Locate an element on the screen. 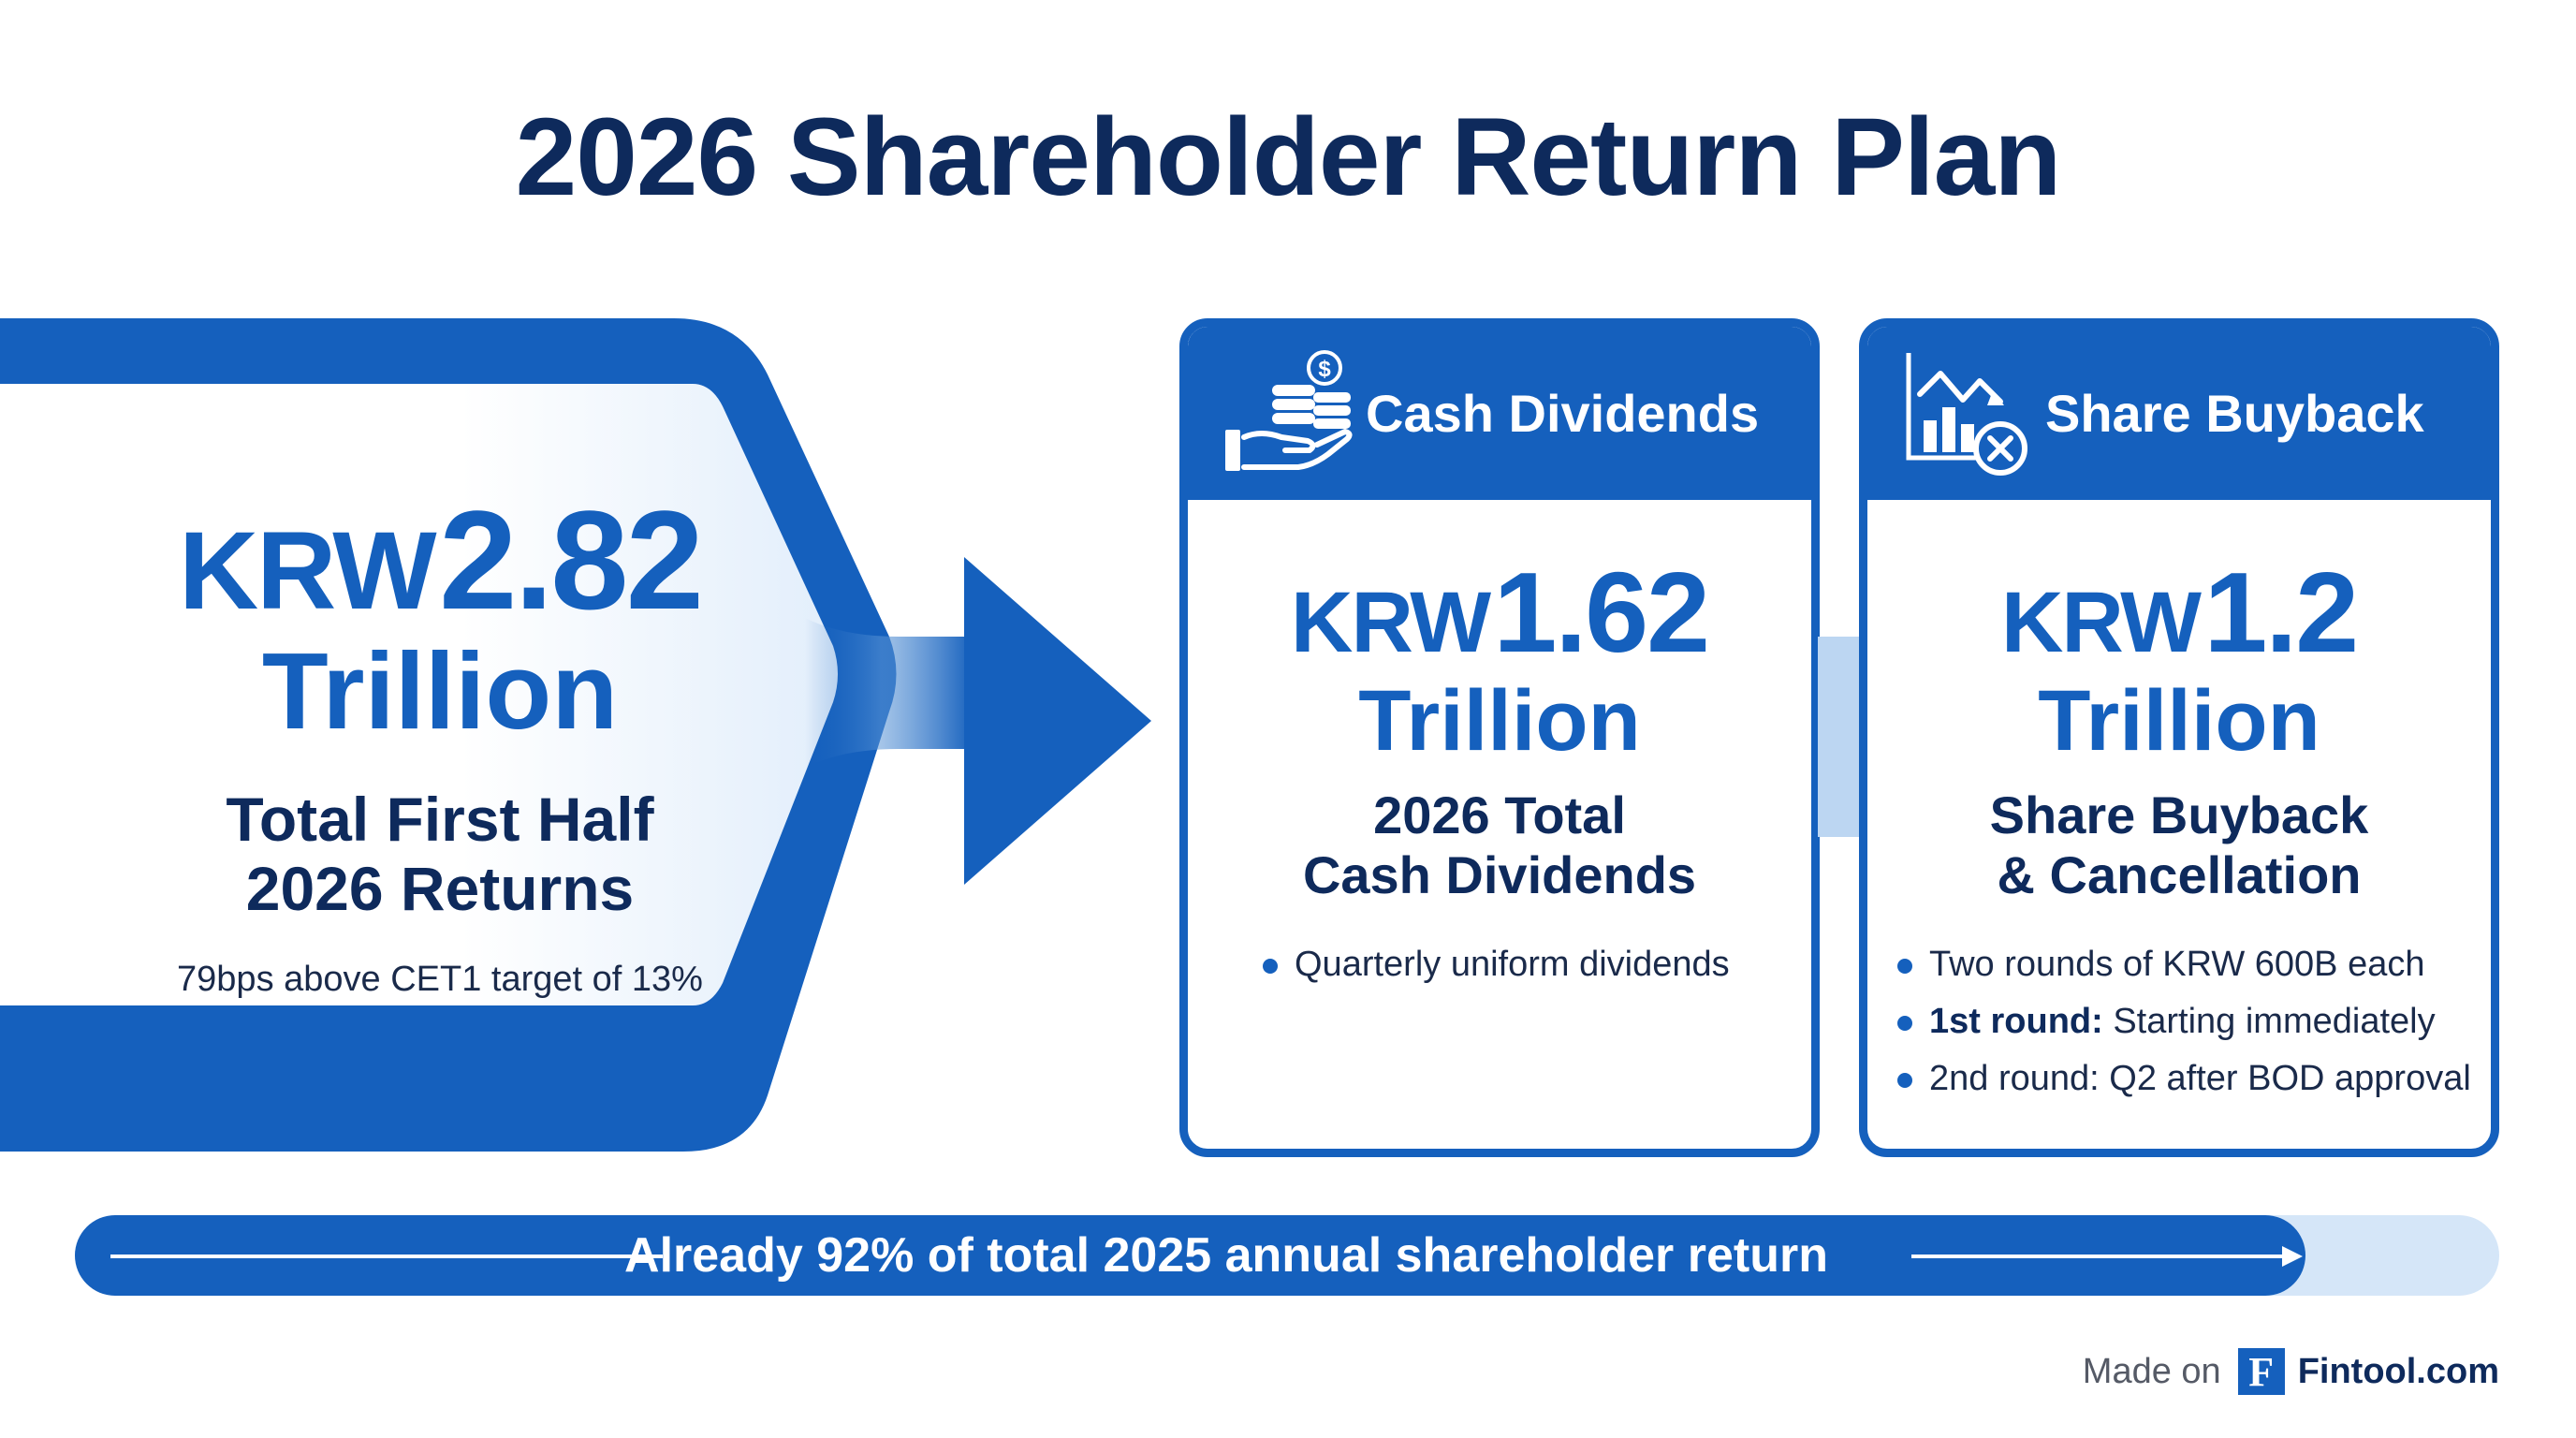 The height and width of the screenshot is (1438, 2576). progress-line-right is located at coordinates (2098, 1256).